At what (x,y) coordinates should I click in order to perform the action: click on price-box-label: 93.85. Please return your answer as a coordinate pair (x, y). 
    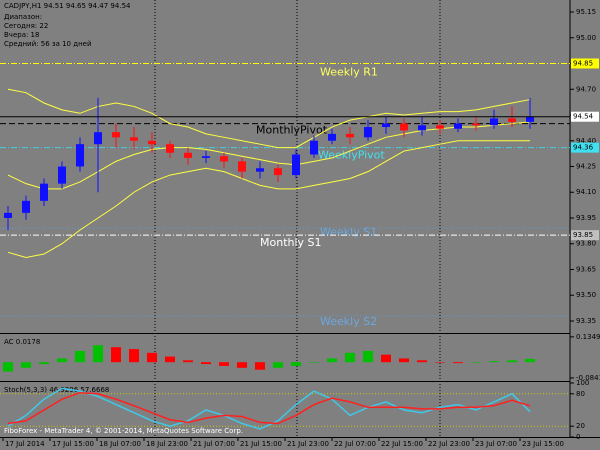
    Looking at the image, I should click on (583, 235).